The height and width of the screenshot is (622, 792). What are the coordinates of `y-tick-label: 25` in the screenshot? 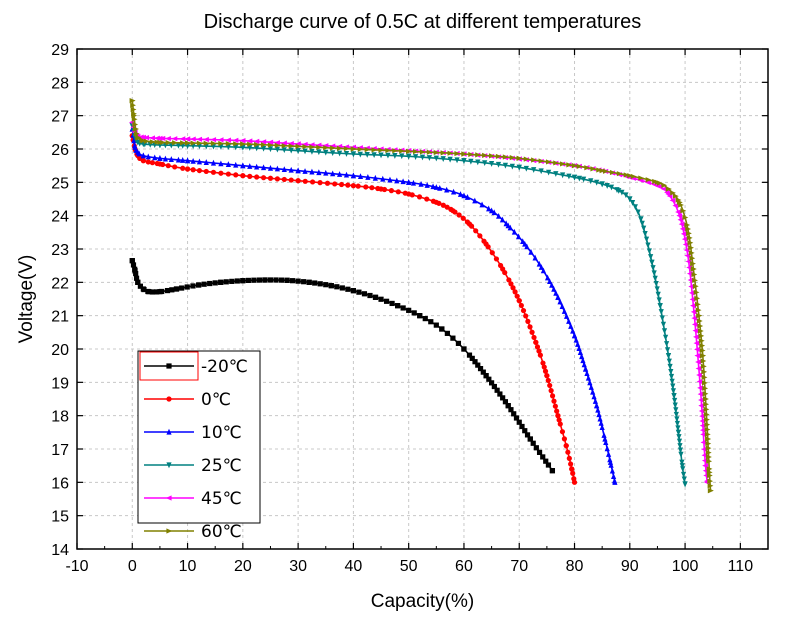 It's located at (60, 183).